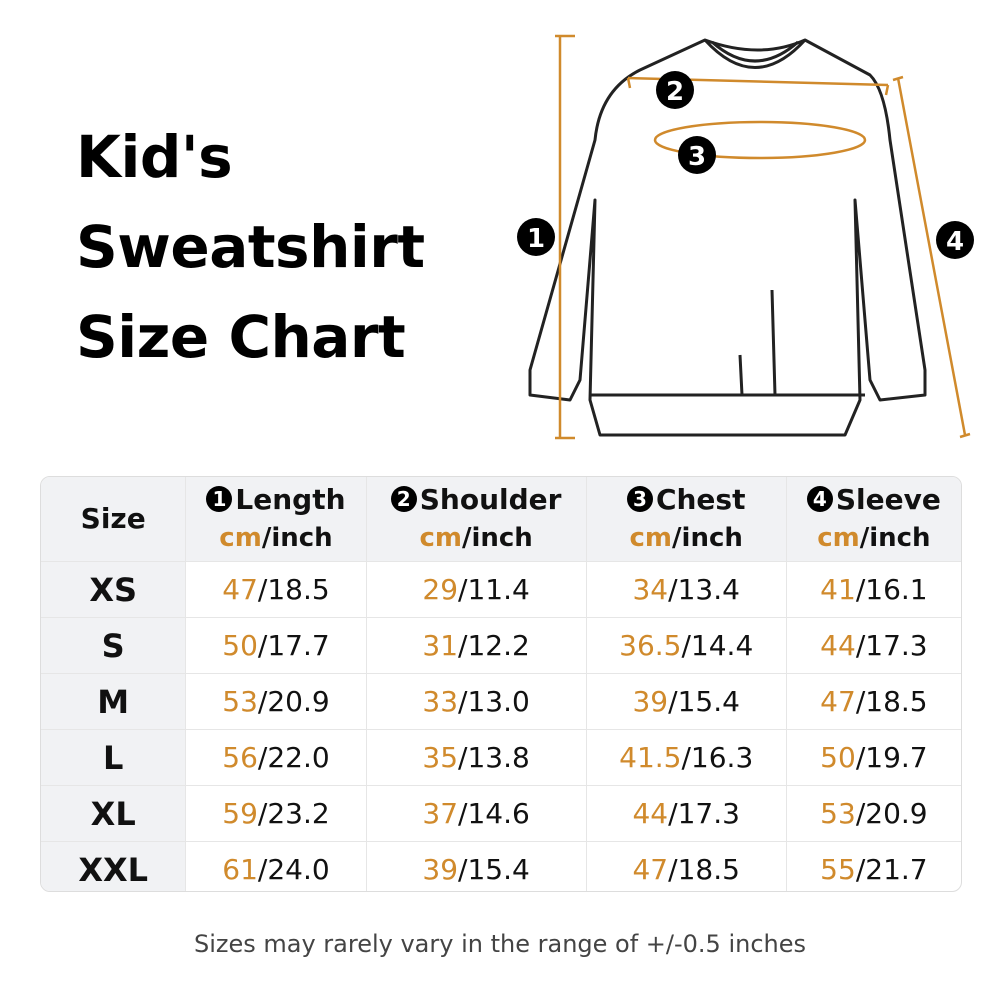 This screenshot has width=1000, height=1000. I want to click on column-header-shoulder: 2 Shoulder cm/inch, so click(475, 519).